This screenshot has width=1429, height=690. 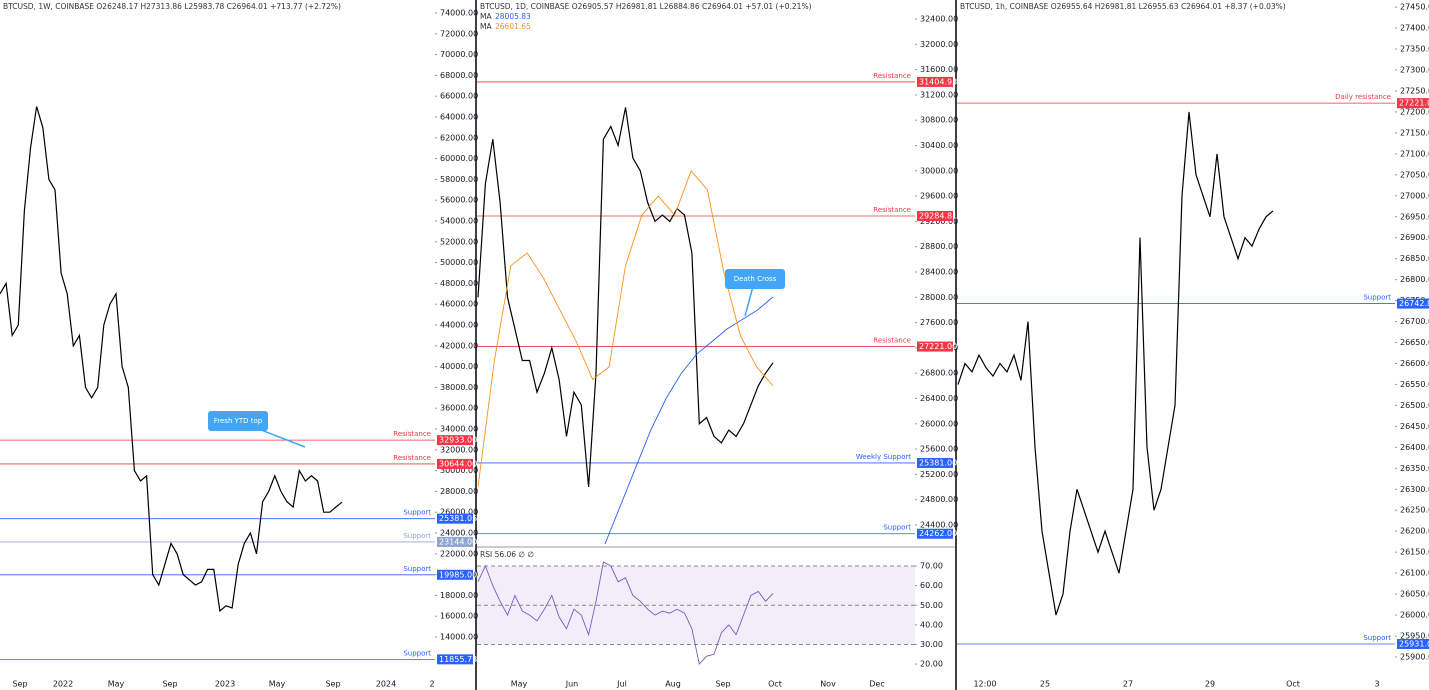 What do you see at coordinates (458, 440) in the screenshot?
I see `price-label: 32933.00` at bounding box center [458, 440].